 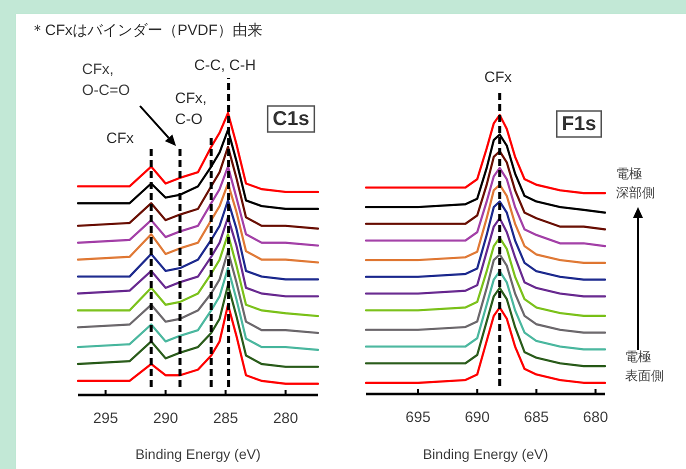 I want to click on x-tick-label: 685, so click(x=536, y=417).